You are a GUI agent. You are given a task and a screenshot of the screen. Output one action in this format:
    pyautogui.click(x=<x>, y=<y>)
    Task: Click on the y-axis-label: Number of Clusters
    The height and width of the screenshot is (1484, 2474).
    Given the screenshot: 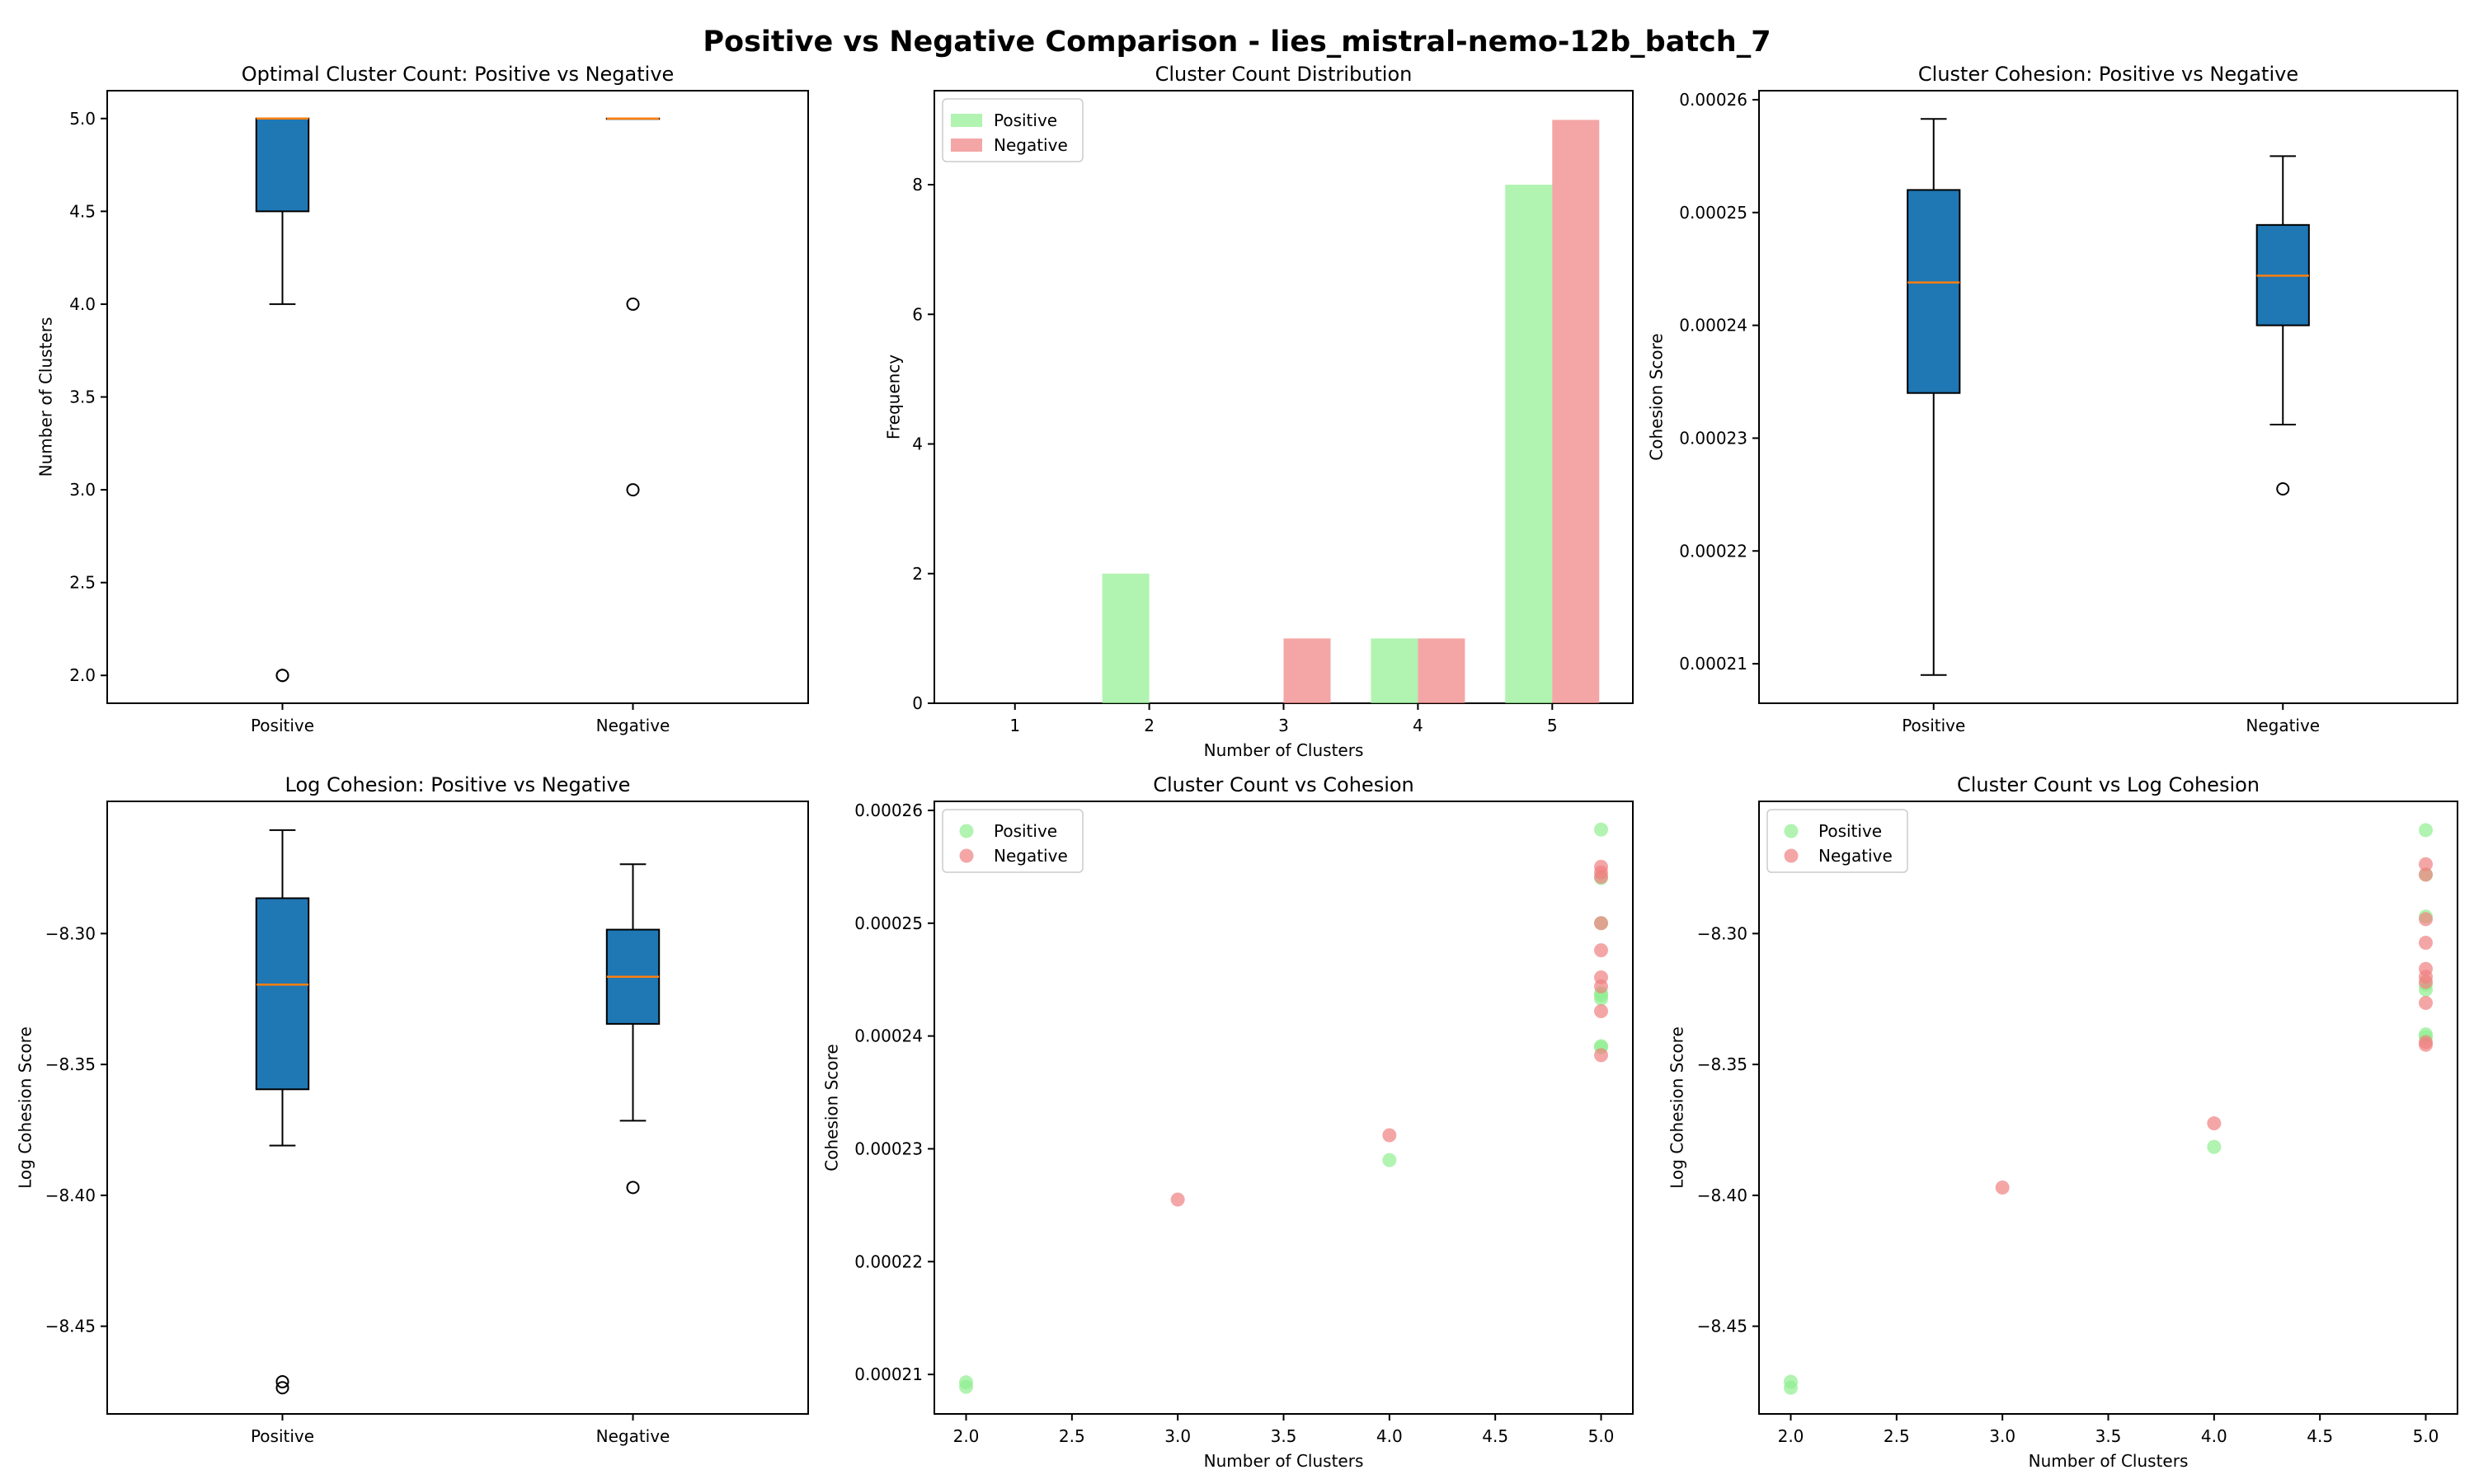 What is the action you would take?
    pyautogui.click(x=46, y=397)
    